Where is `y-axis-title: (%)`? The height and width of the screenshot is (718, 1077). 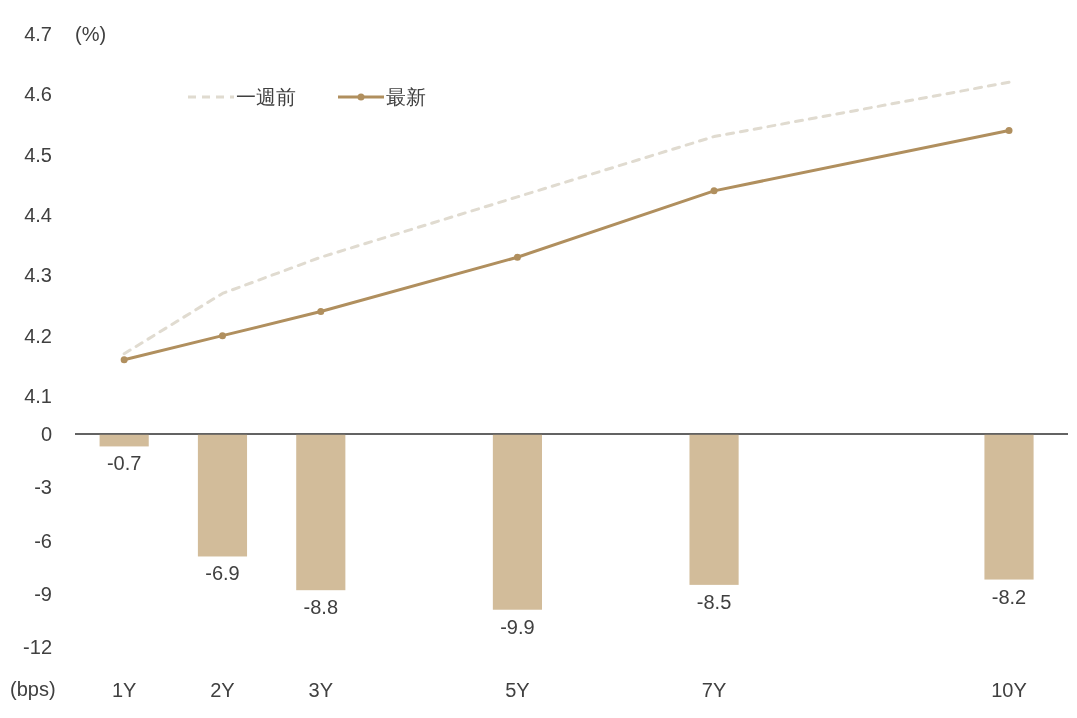 y-axis-title: (%) is located at coordinates (91, 34).